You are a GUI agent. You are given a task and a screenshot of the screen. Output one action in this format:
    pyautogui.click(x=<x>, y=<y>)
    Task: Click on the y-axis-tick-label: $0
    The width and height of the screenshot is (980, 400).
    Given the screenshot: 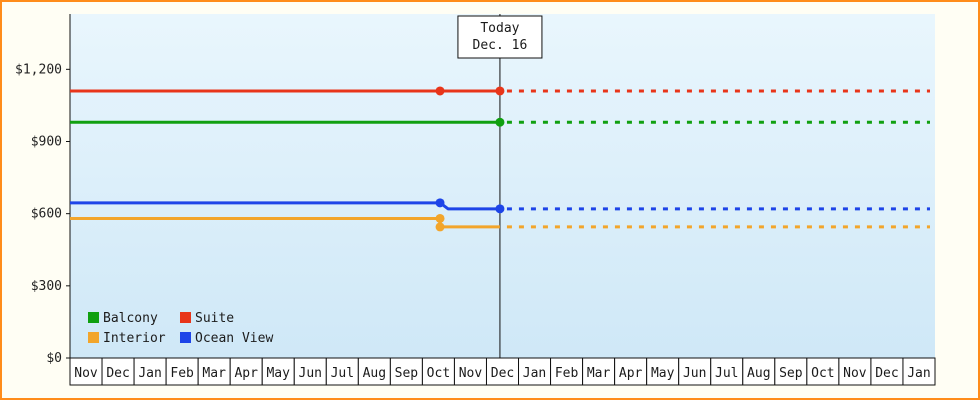 What is the action you would take?
    pyautogui.click(x=54, y=358)
    